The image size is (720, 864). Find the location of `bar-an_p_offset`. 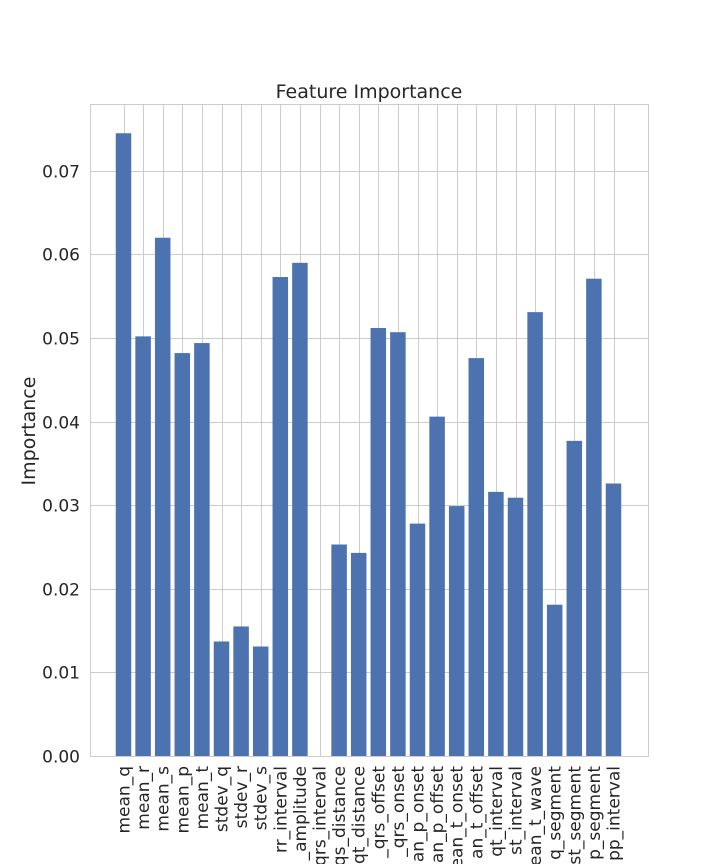

bar-an_p_offset is located at coordinates (437, 586).